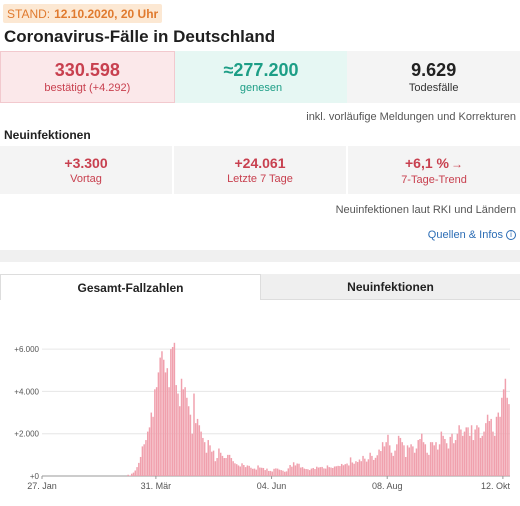 The height and width of the screenshot is (506, 520). What do you see at coordinates (434, 163) in the screenshot?
I see `trend-value-row: +6,1 % →` at bounding box center [434, 163].